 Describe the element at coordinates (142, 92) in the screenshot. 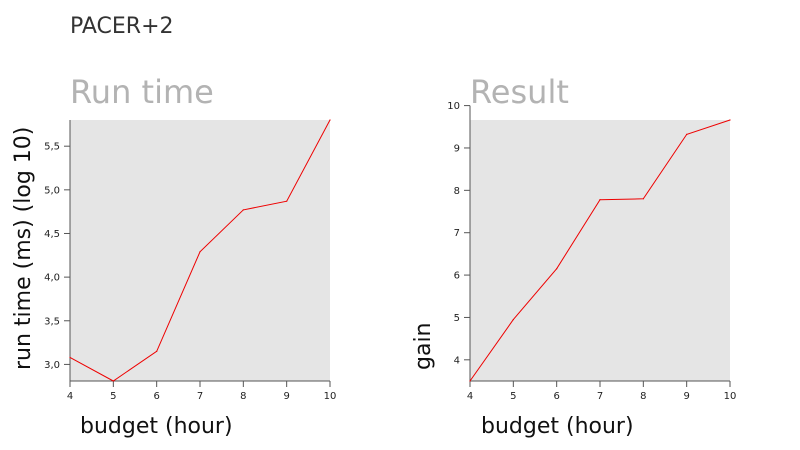

I see `chart-title: Run time` at that location.